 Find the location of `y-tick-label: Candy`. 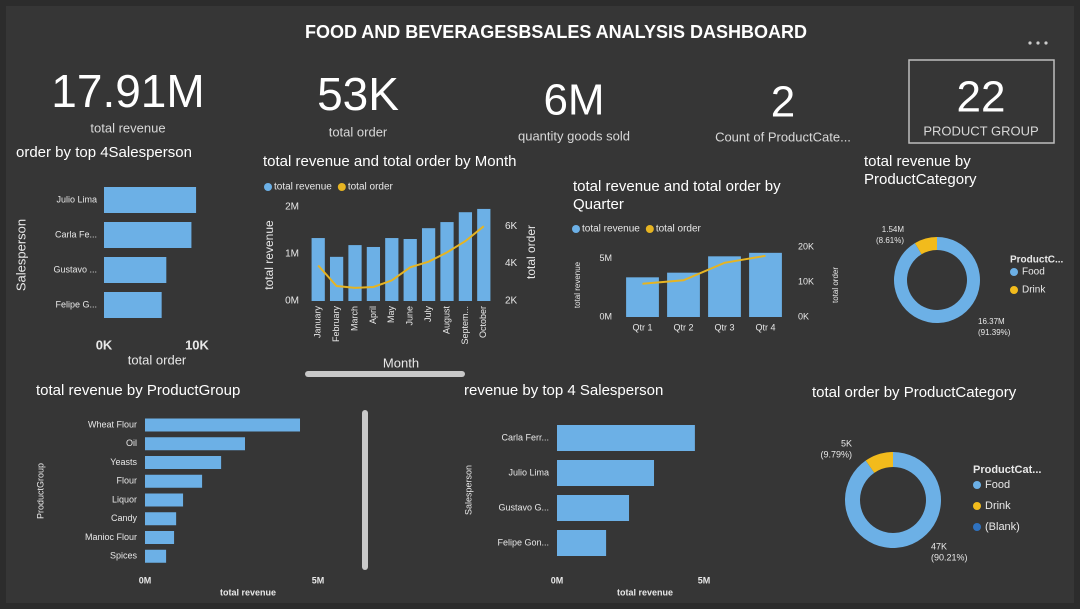

y-tick-label: Candy is located at coordinates (124, 518).